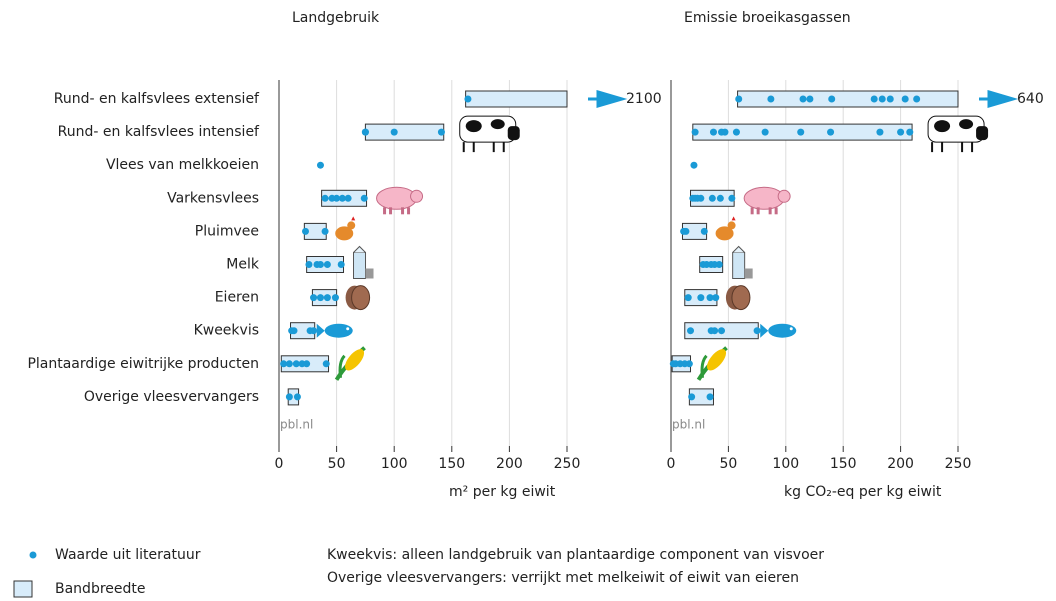 This screenshot has width=1056, height=601. I want to click on category-label: Eieren, so click(237, 298).